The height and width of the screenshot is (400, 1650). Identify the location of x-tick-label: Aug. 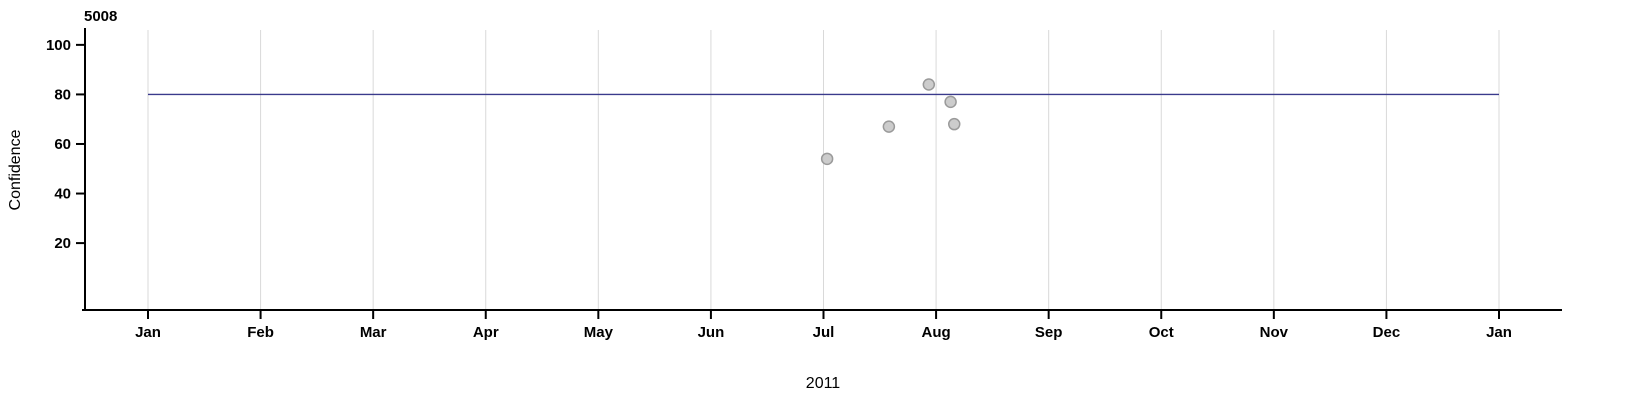
(935, 332).